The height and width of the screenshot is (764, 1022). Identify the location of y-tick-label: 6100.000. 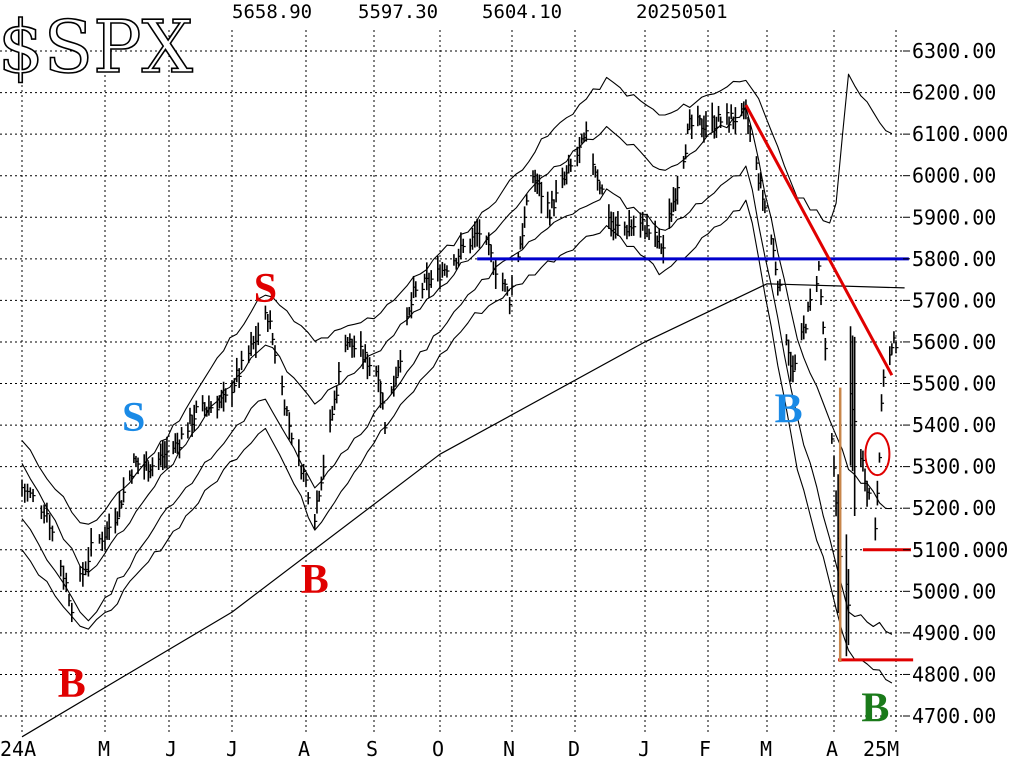
(960, 134).